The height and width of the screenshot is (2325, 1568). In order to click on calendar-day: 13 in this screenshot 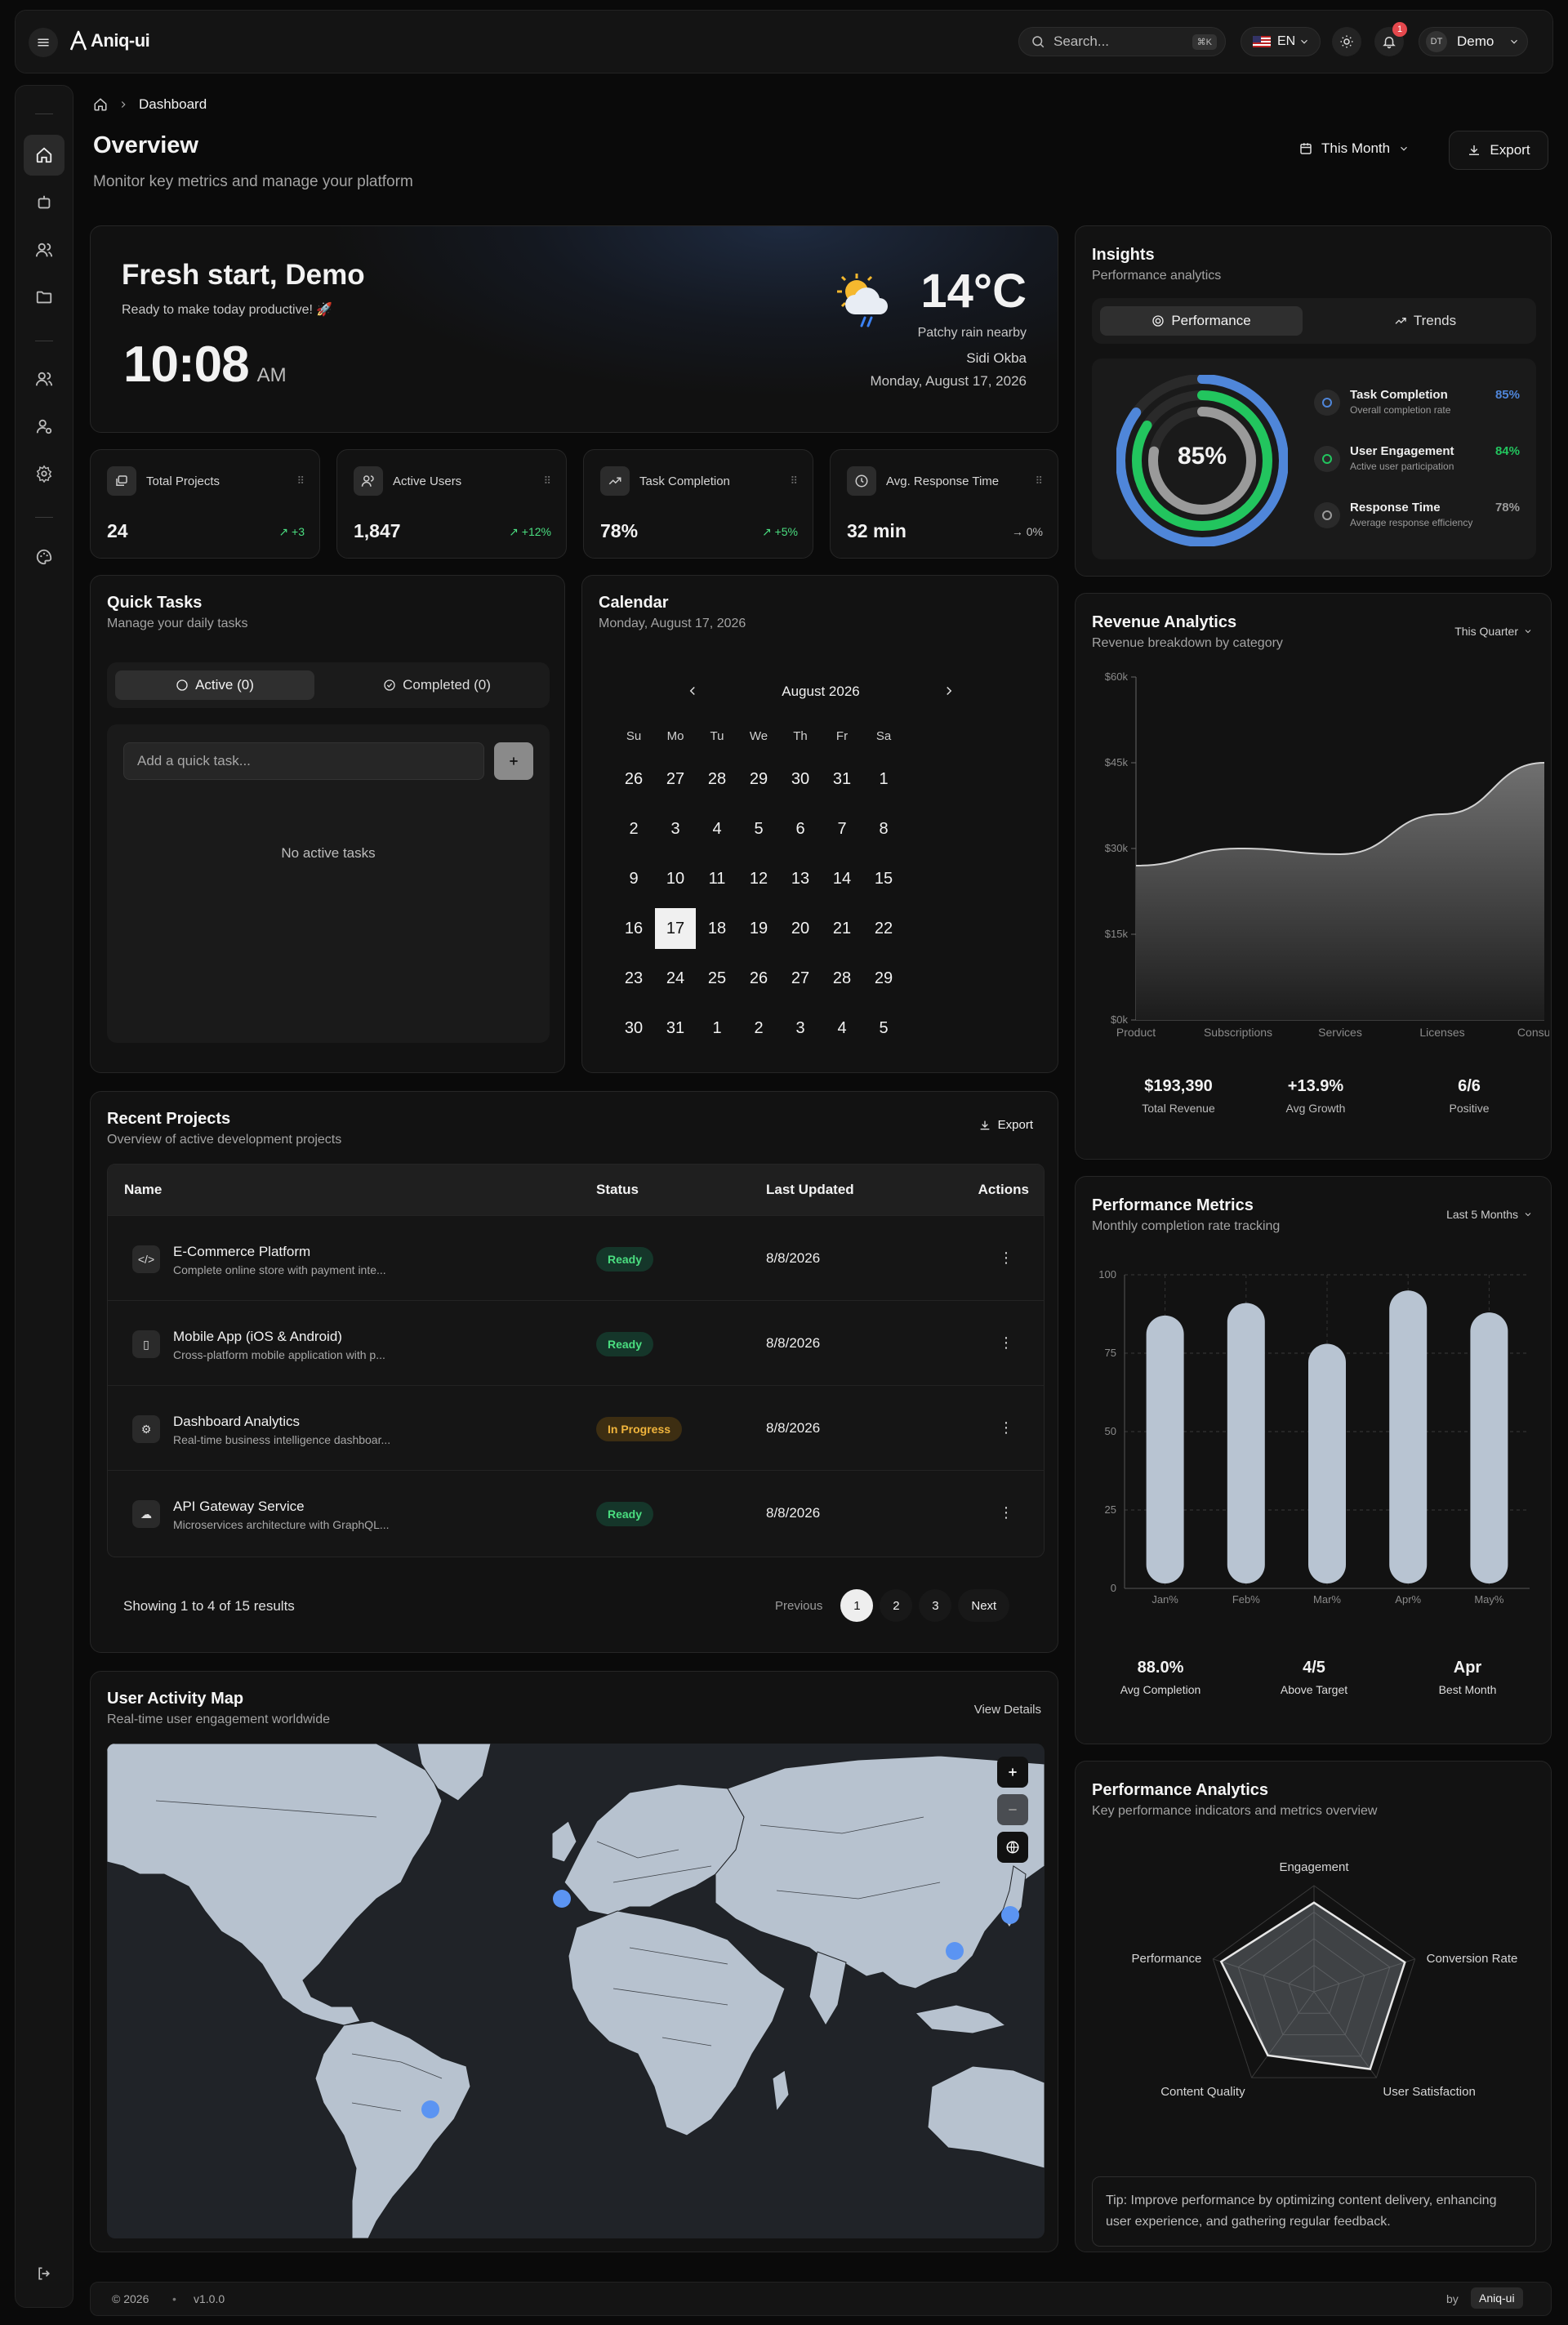, I will do `click(800, 878)`.